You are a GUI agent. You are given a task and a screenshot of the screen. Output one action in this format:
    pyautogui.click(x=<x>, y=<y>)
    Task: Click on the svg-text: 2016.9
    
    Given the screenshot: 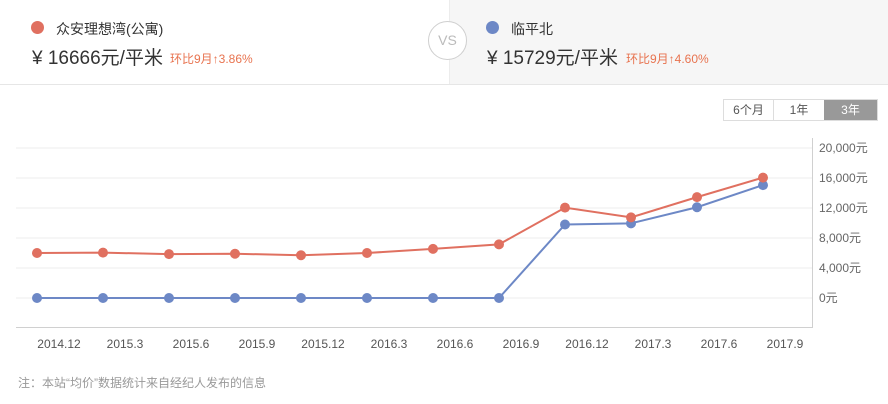 What is the action you would take?
    pyautogui.click(x=521, y=344)
    